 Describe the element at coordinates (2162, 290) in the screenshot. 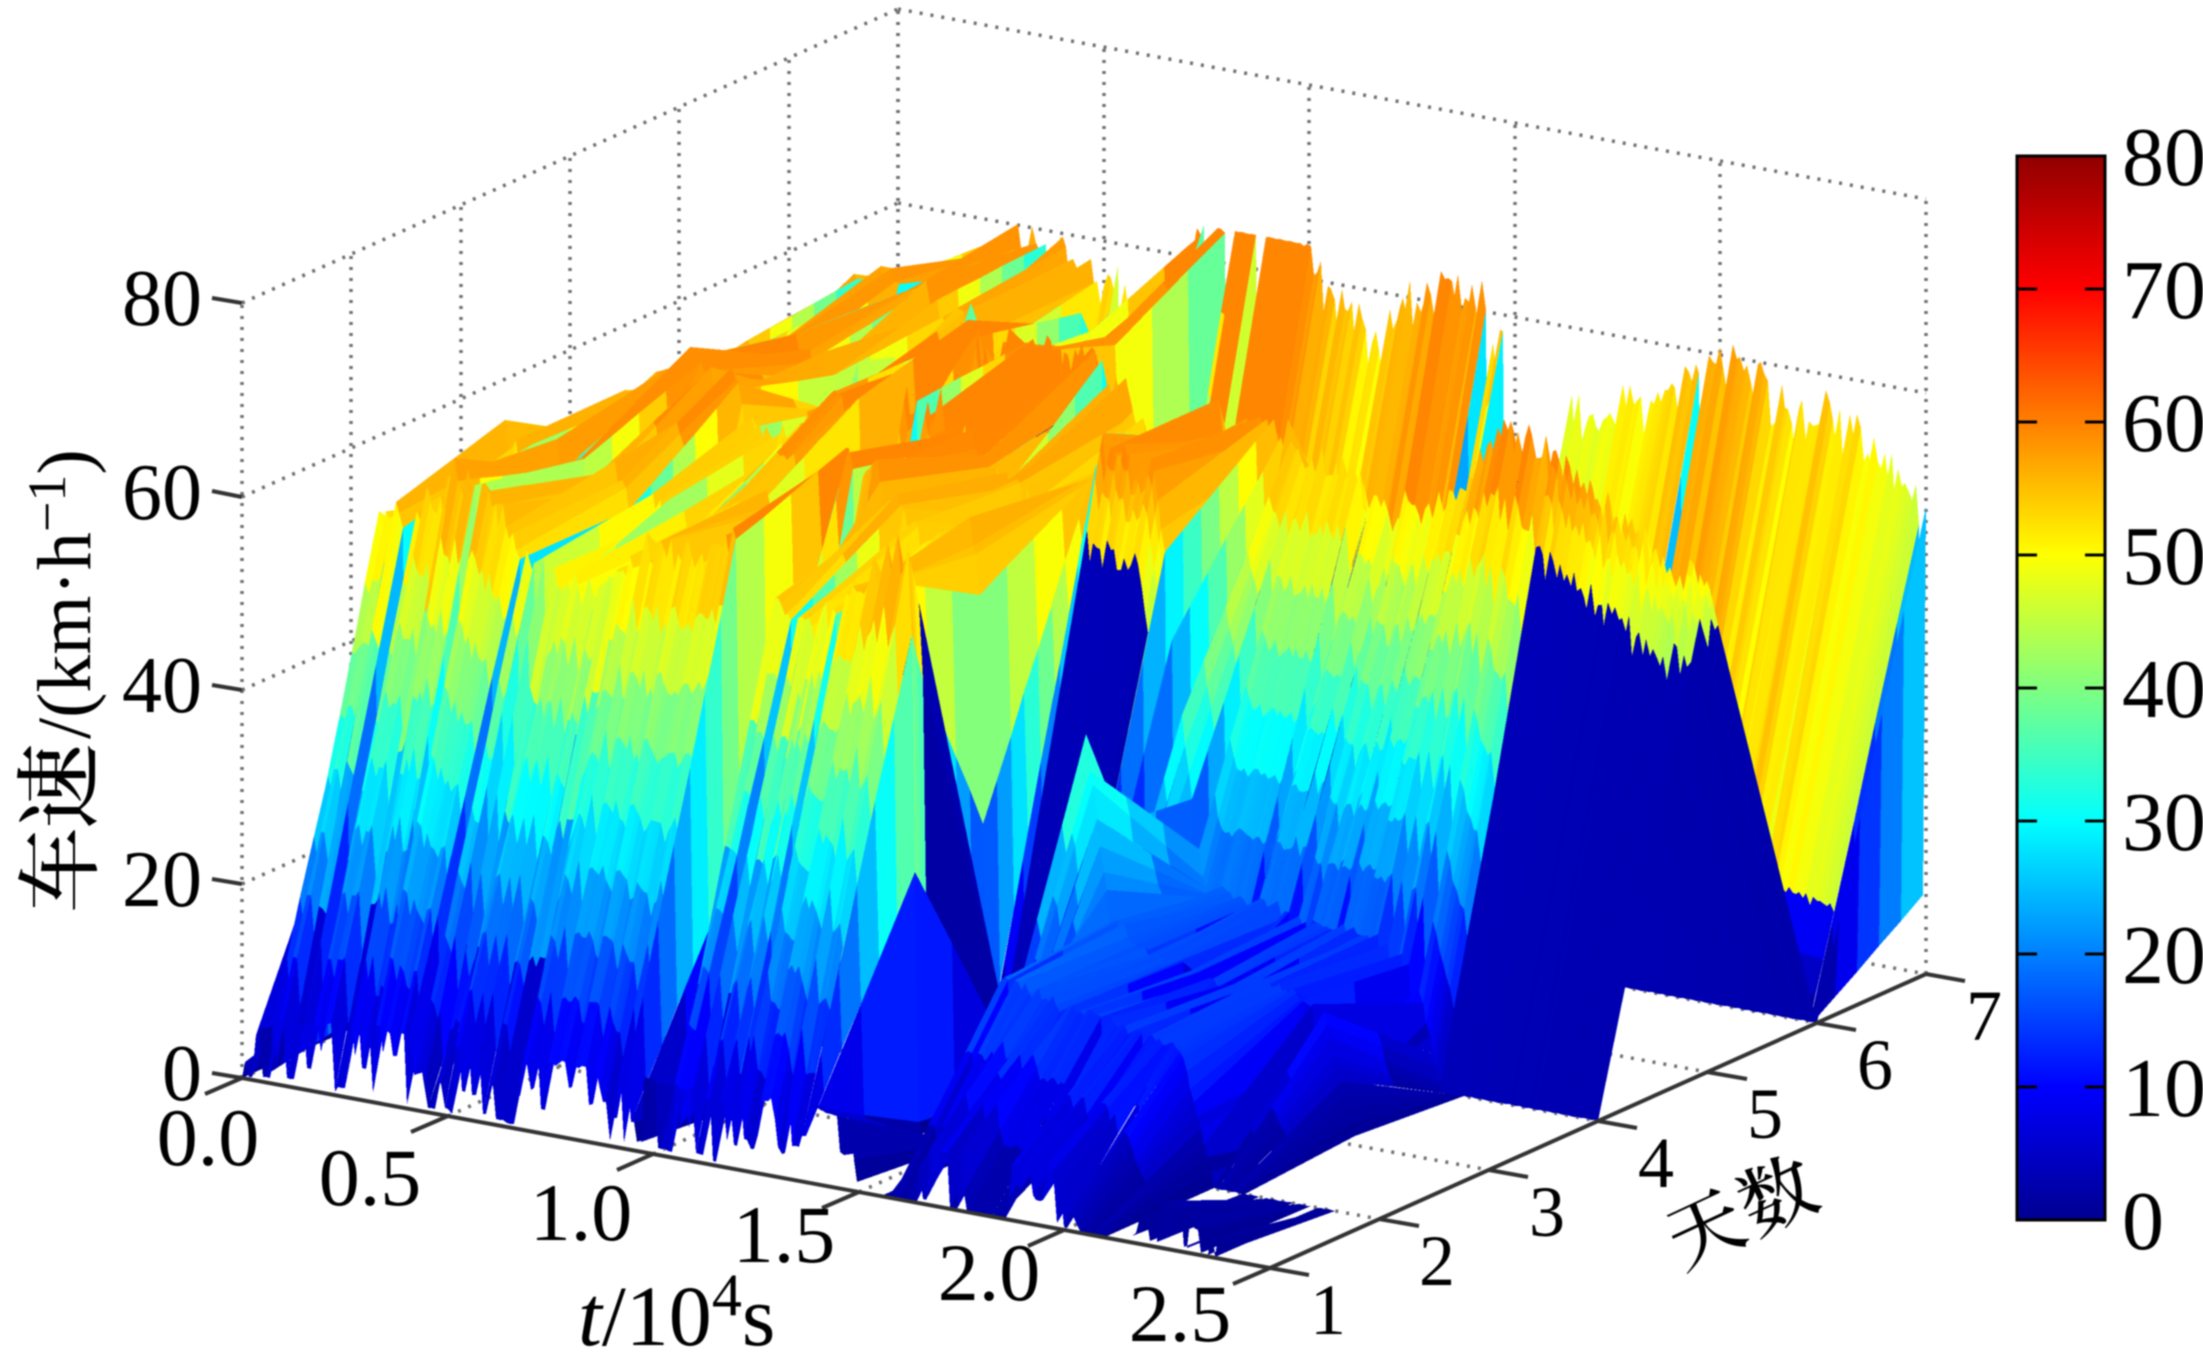

I see `svg-text: 70` at that location.